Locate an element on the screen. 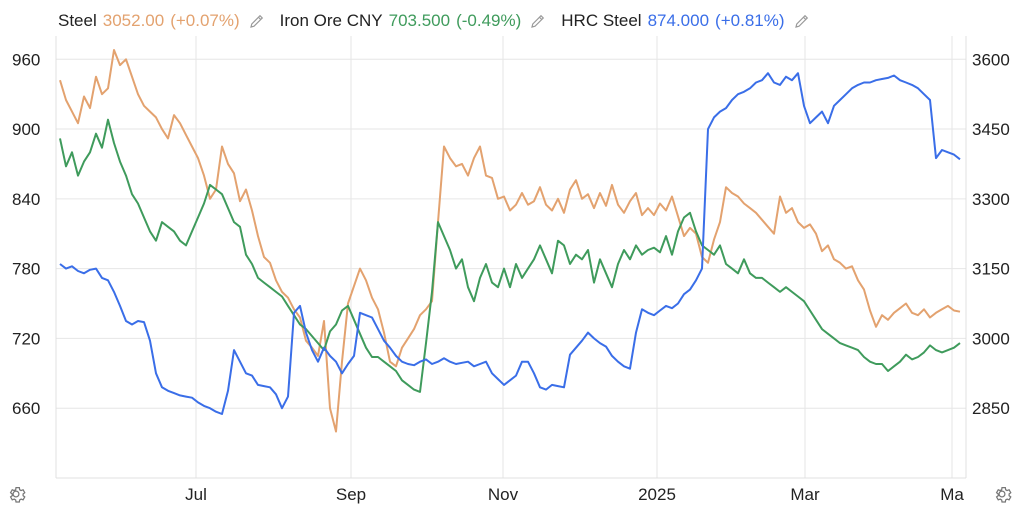  x-tick-label: Nov is located at coordinates (503, 494).